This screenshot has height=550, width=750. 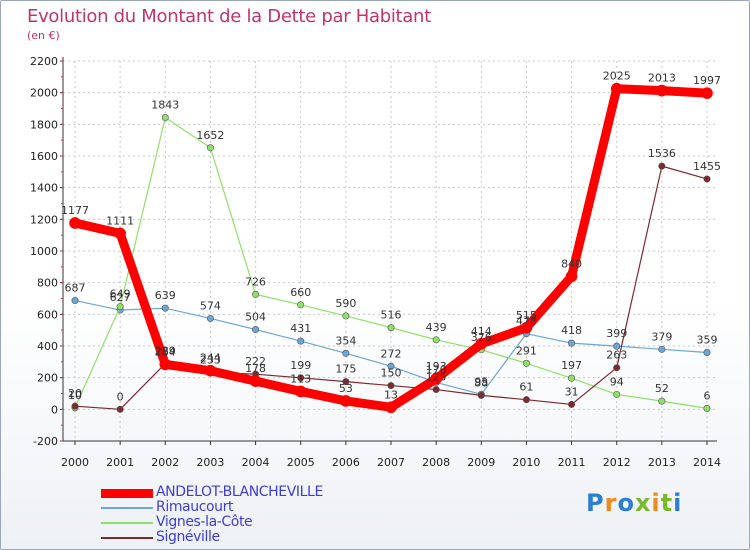 I want to click on y-tick-label: 2200, so click(x=44, y=61).